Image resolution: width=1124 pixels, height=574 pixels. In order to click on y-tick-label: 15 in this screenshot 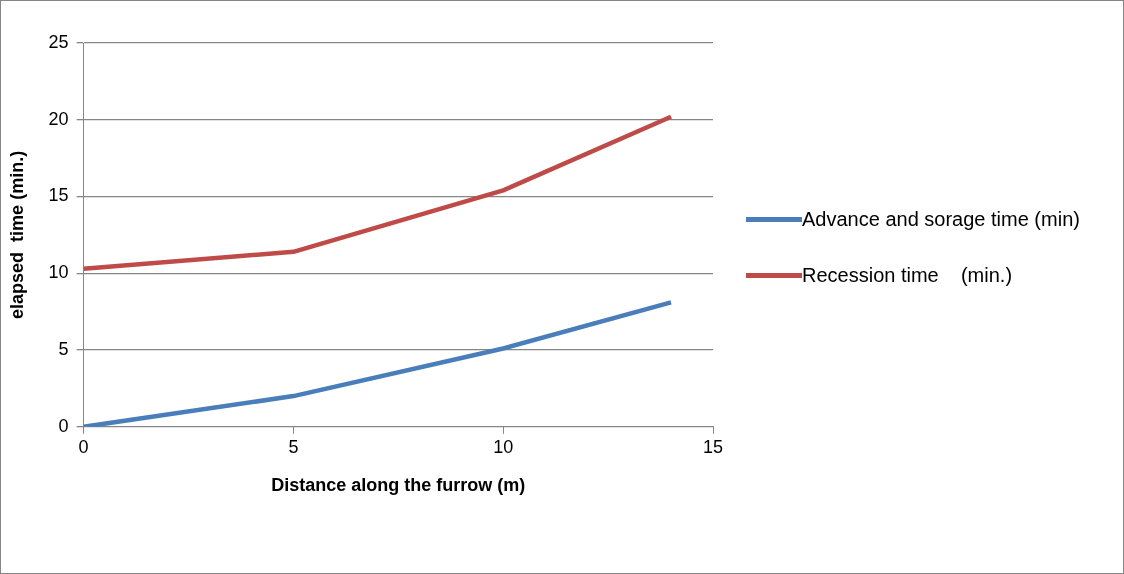, I will do `click(58, 195)`.